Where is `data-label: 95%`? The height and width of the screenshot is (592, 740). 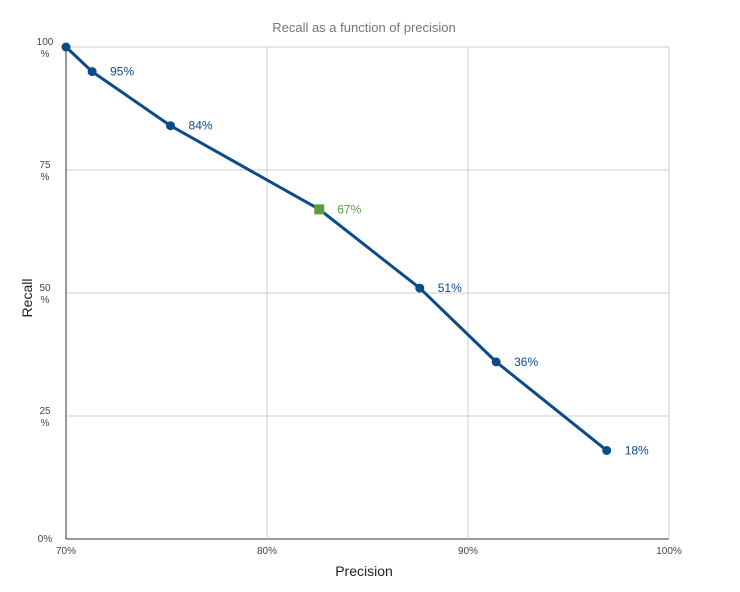
data-label: 95% is located at coordinates (122, 72).